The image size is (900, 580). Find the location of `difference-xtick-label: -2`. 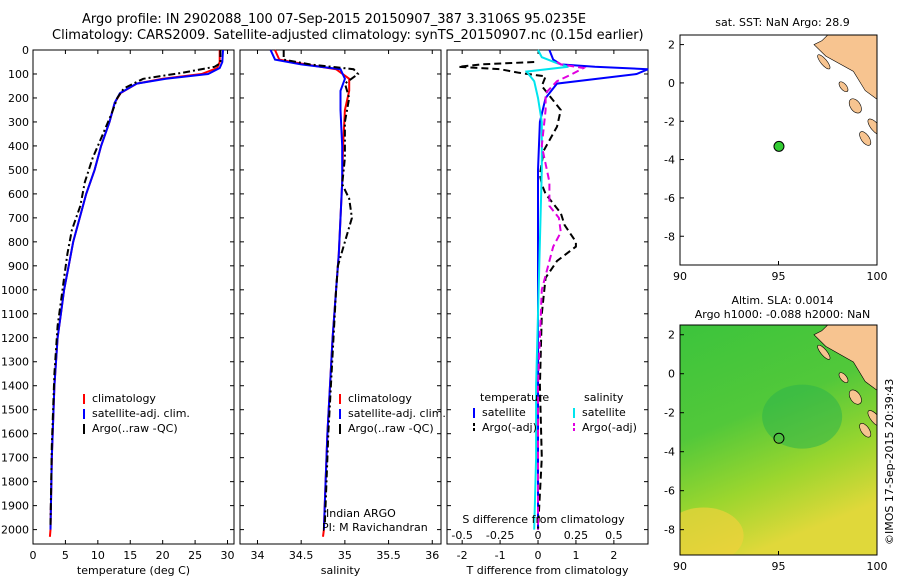

difference-xtick-label: -2 is located at coordinates (462, 555).